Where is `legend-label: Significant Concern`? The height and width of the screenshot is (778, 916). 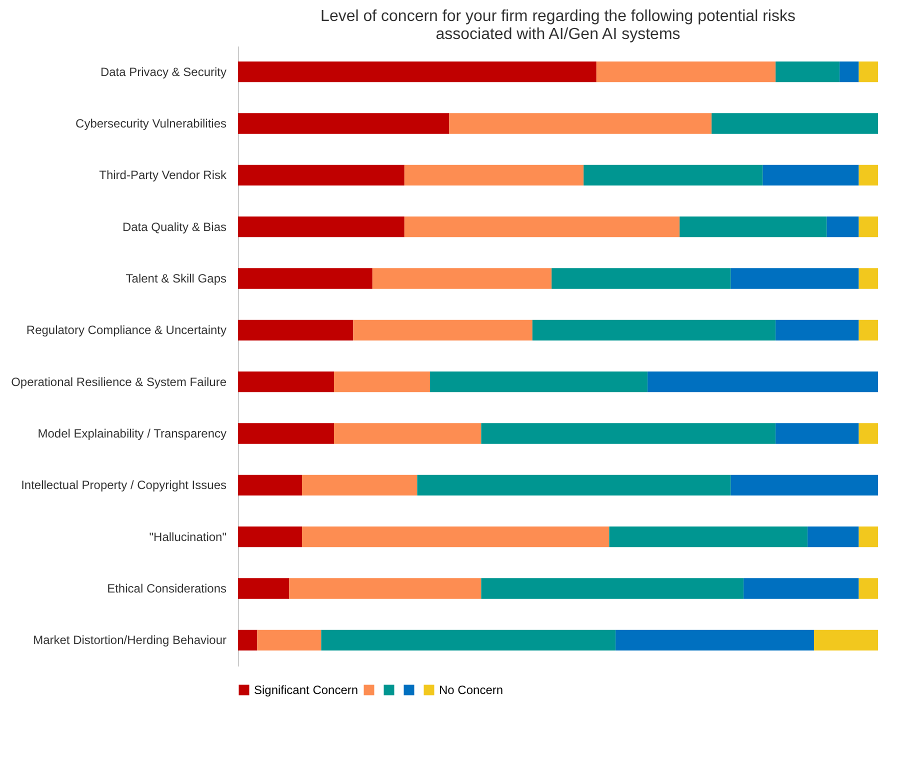 legend-label: Significant Concern is located at coordinates (306, 690).